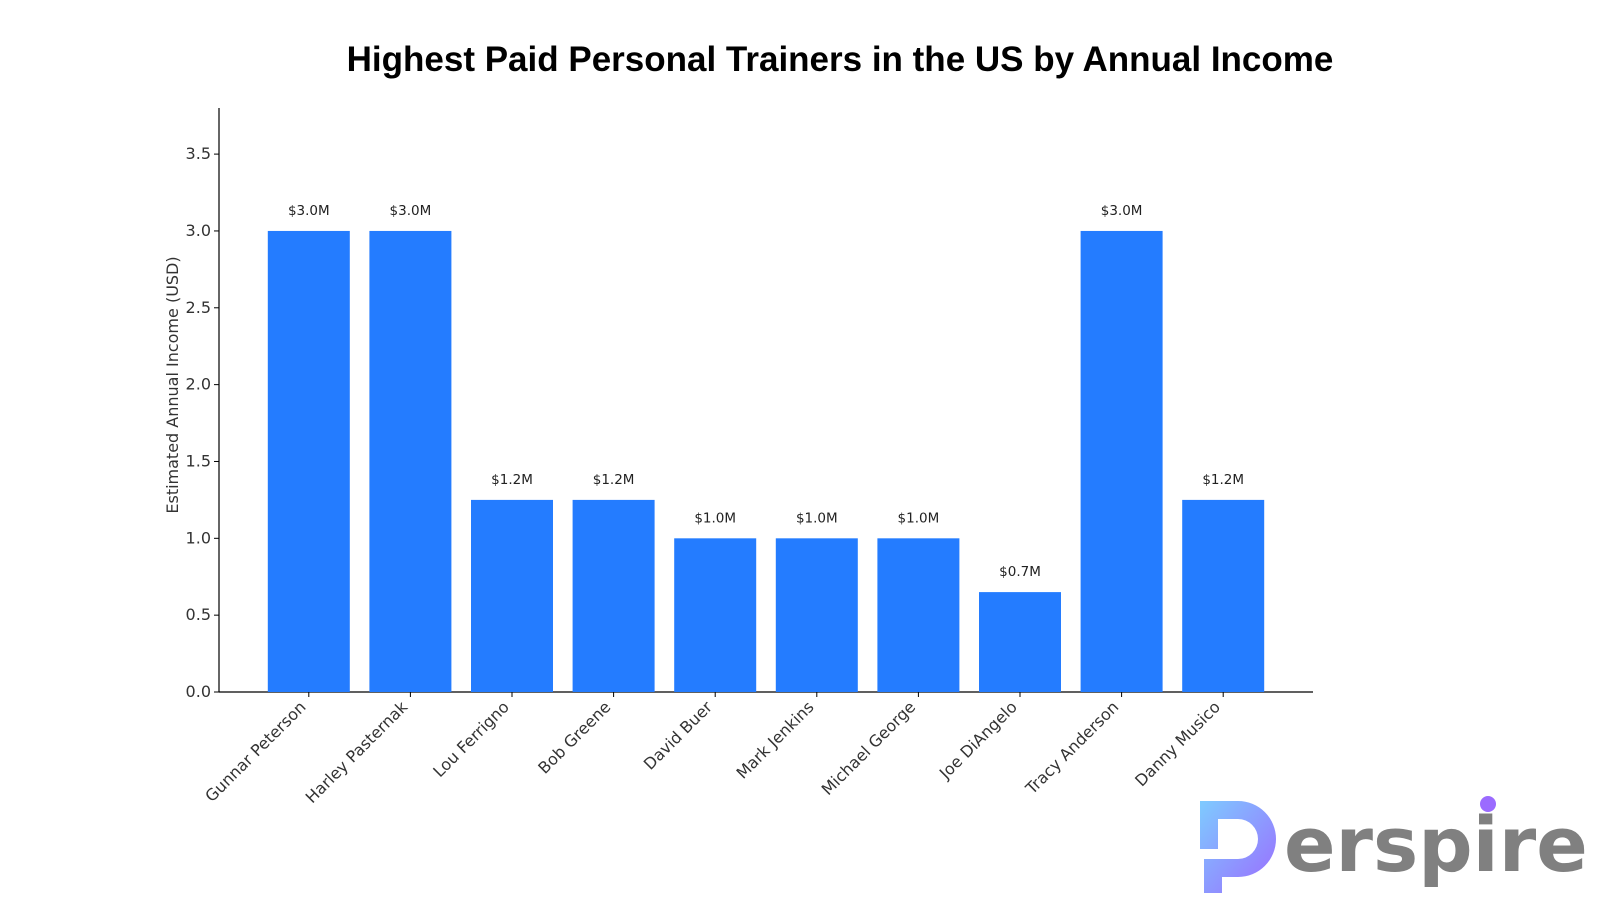 Image resolution: width=1600 pixels, height=900 pixels. I want to click on y-tick-label: 3.0, so click(198, 230).